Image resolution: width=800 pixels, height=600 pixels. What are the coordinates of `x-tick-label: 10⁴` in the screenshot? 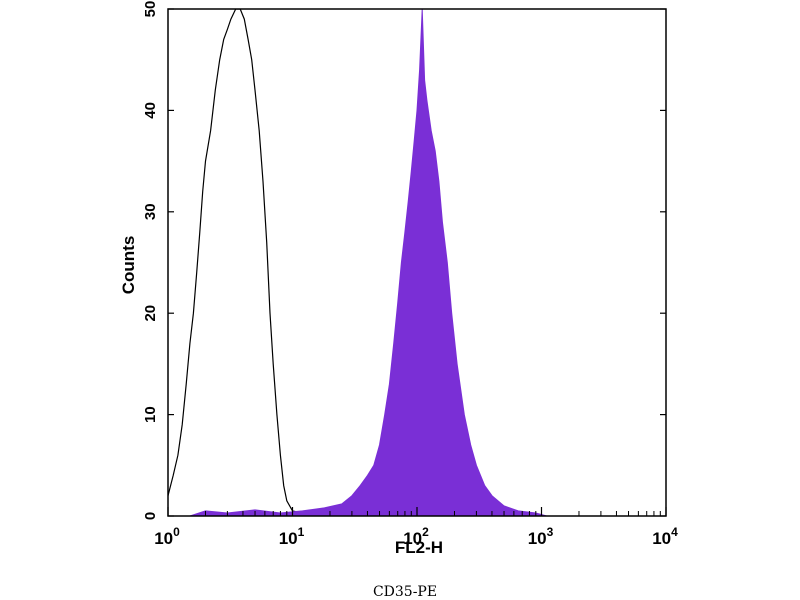 It's located at (665, 536).